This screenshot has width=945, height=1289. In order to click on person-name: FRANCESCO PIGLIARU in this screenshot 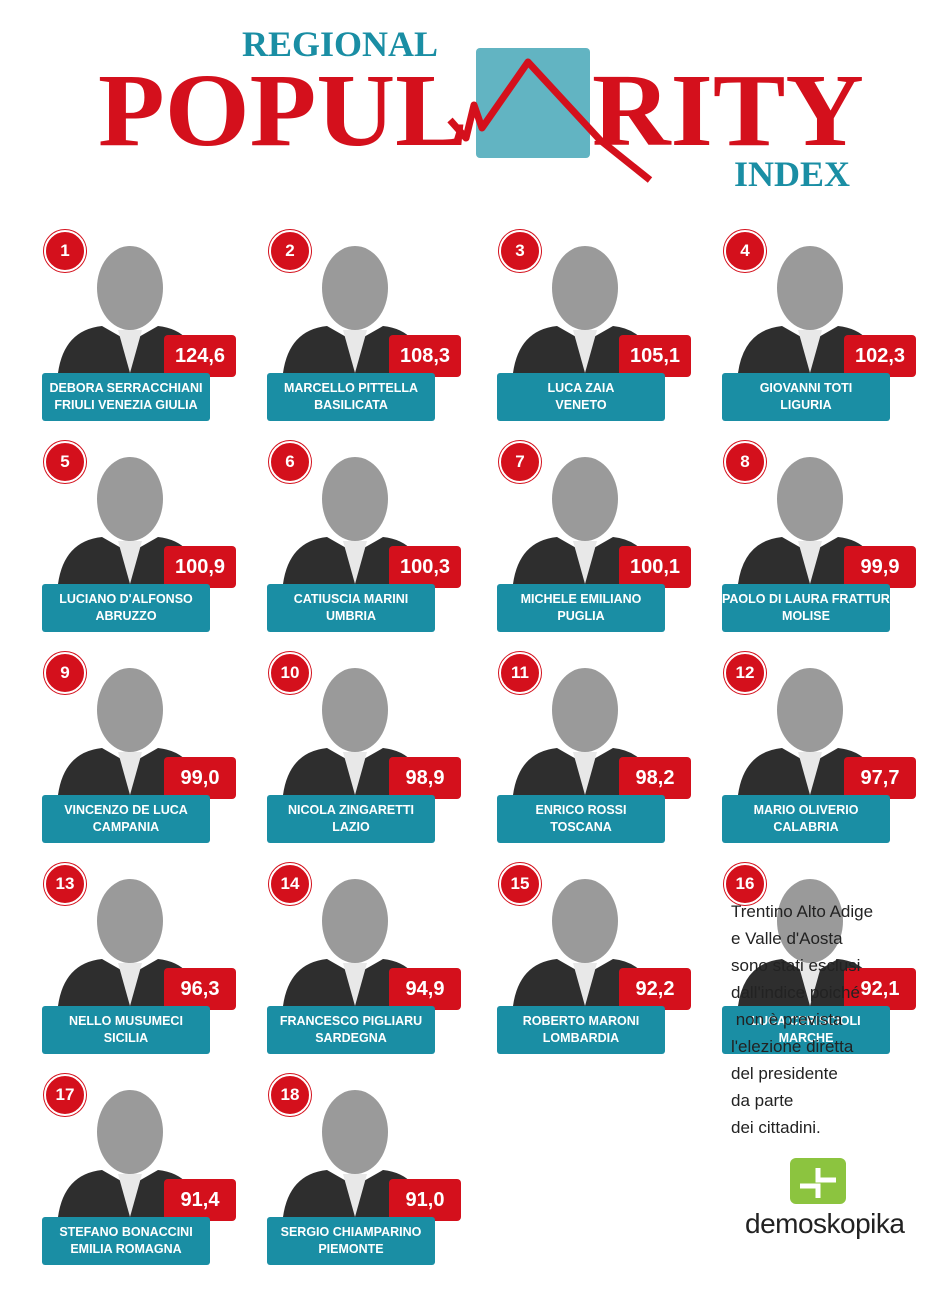, I will do `click(351, 1021)`.